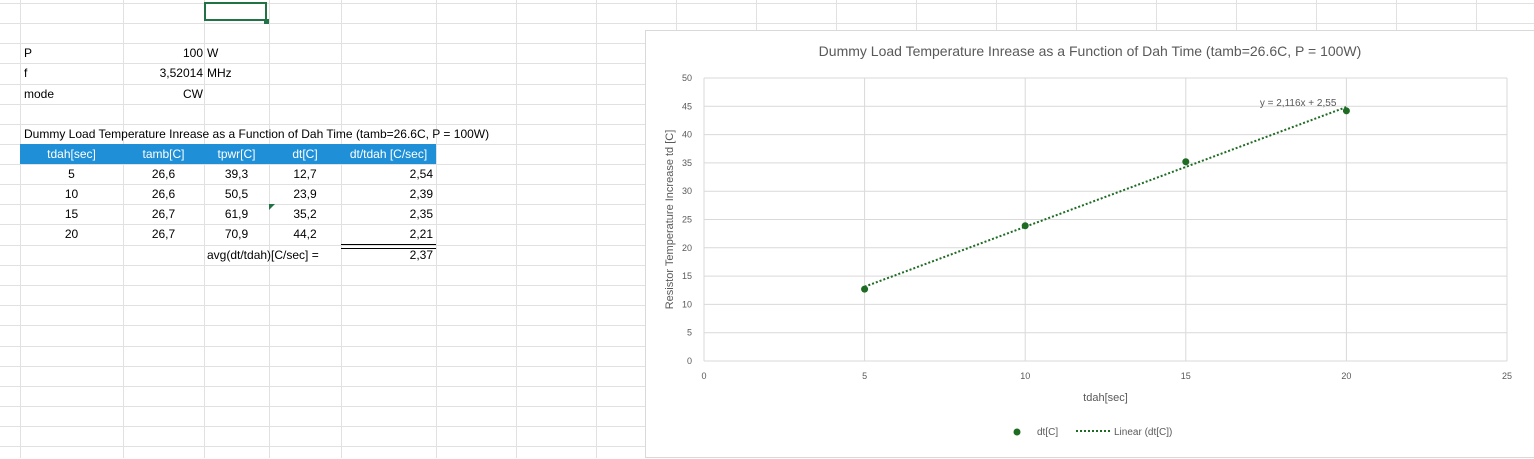  I want to click on x-tick-label: 0, so click(703, 376).